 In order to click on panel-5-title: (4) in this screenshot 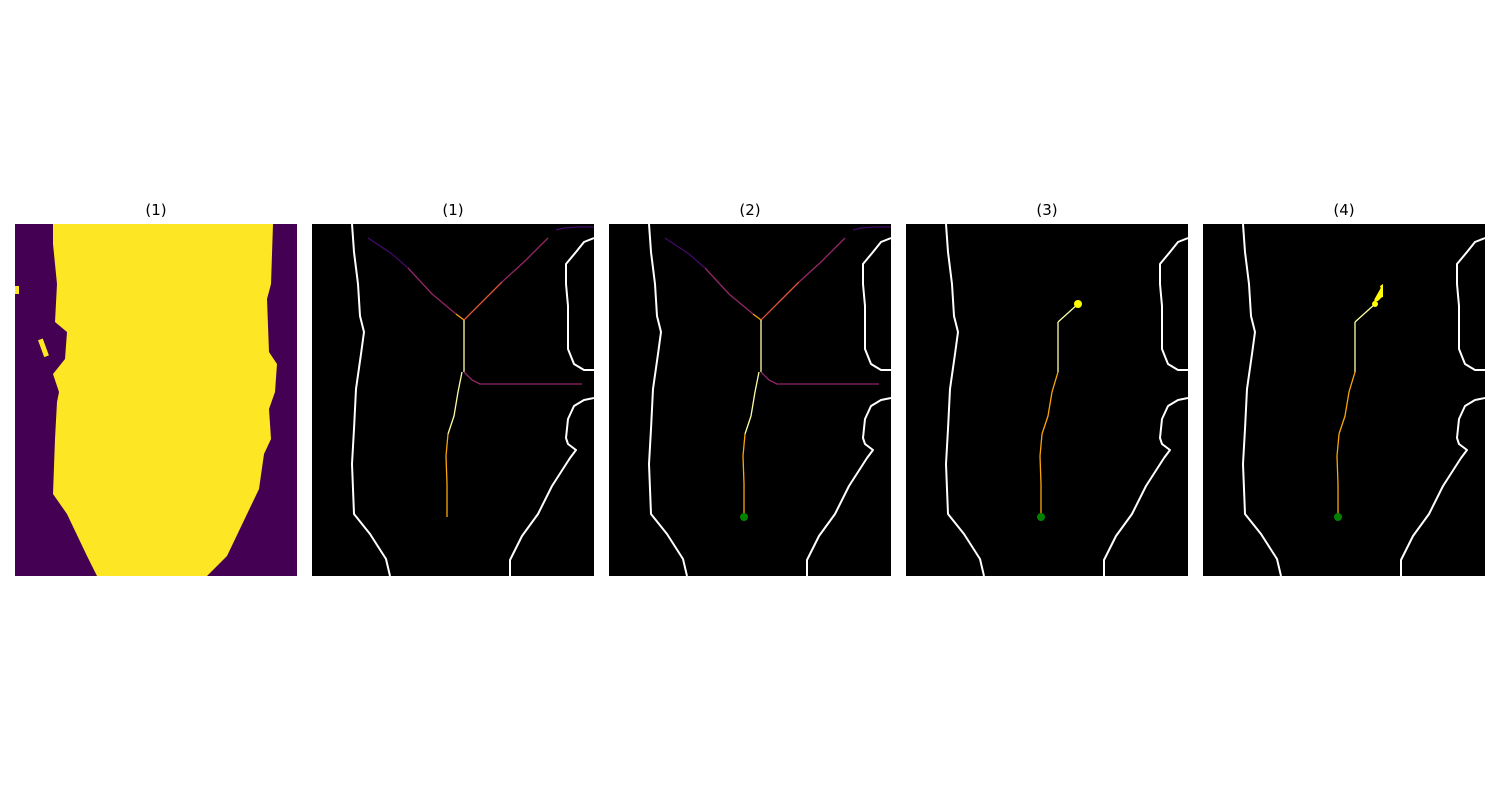, I will do `click(1344, 210)`.